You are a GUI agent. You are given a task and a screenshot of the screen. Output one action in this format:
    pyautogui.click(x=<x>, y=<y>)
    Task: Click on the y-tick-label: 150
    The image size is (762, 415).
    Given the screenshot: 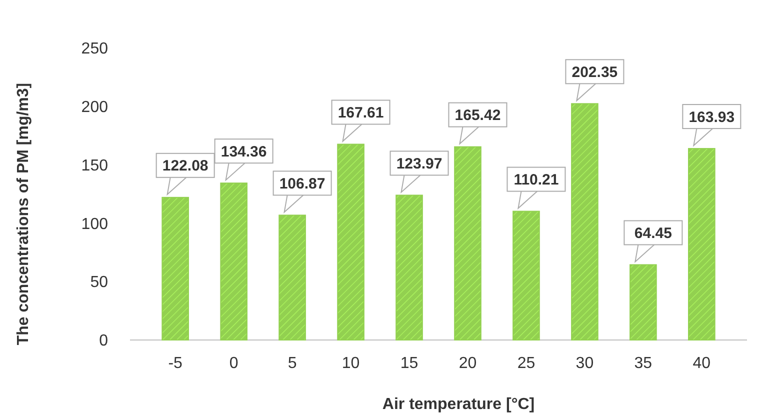 What is the action you would take?
    pyautogui.click(x=94, y=165)
    